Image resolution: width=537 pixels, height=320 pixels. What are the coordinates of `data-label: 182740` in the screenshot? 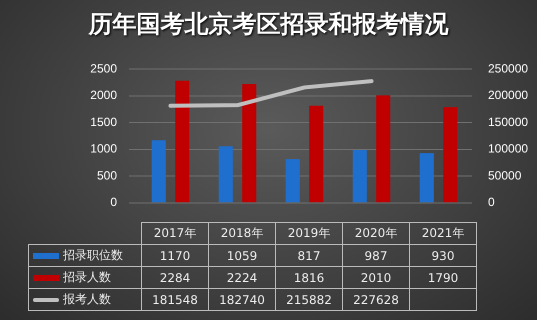 It's located at (242, 299).